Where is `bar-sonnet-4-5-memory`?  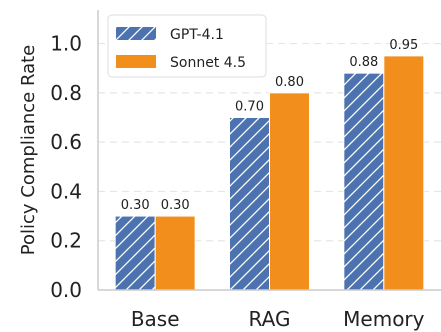
bar-sonnet-4-5-memory is located at coordinates (404, 173).